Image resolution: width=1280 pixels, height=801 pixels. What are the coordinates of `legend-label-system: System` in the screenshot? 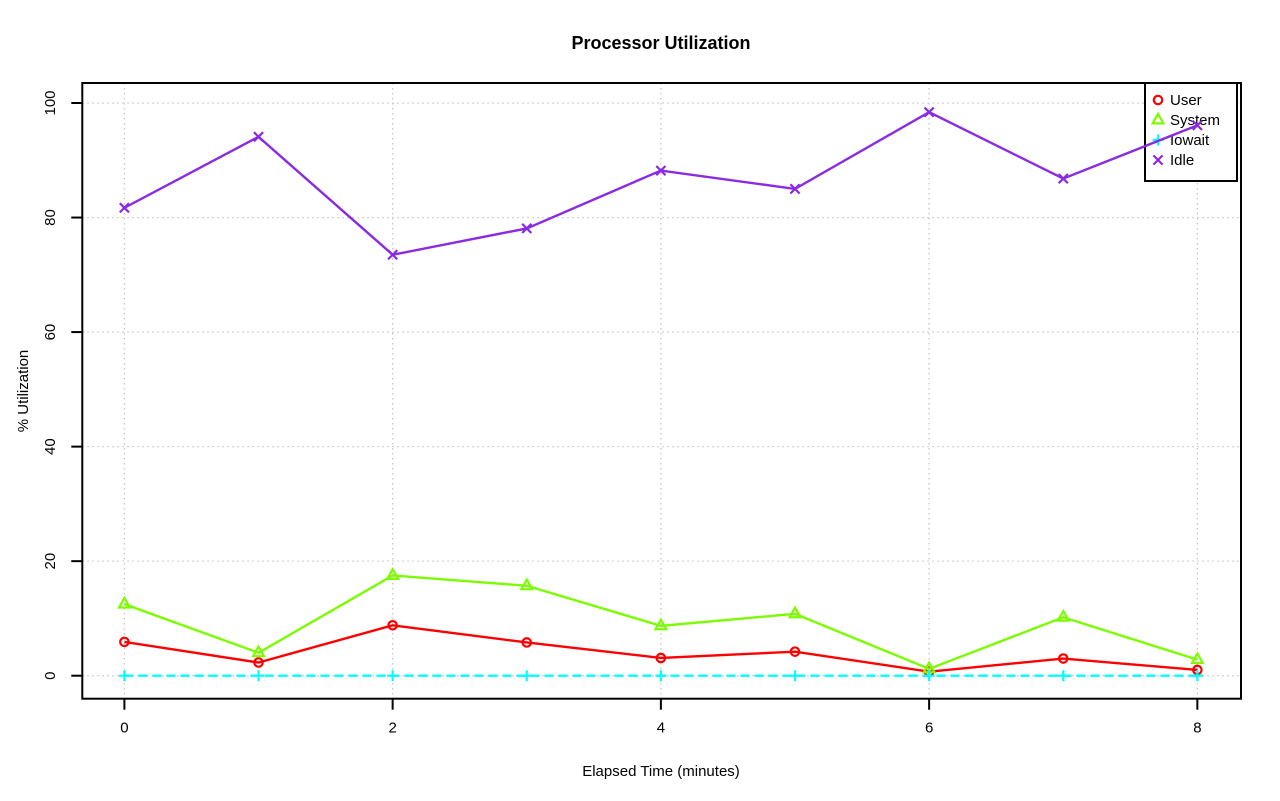 It's located at (1195, 120).